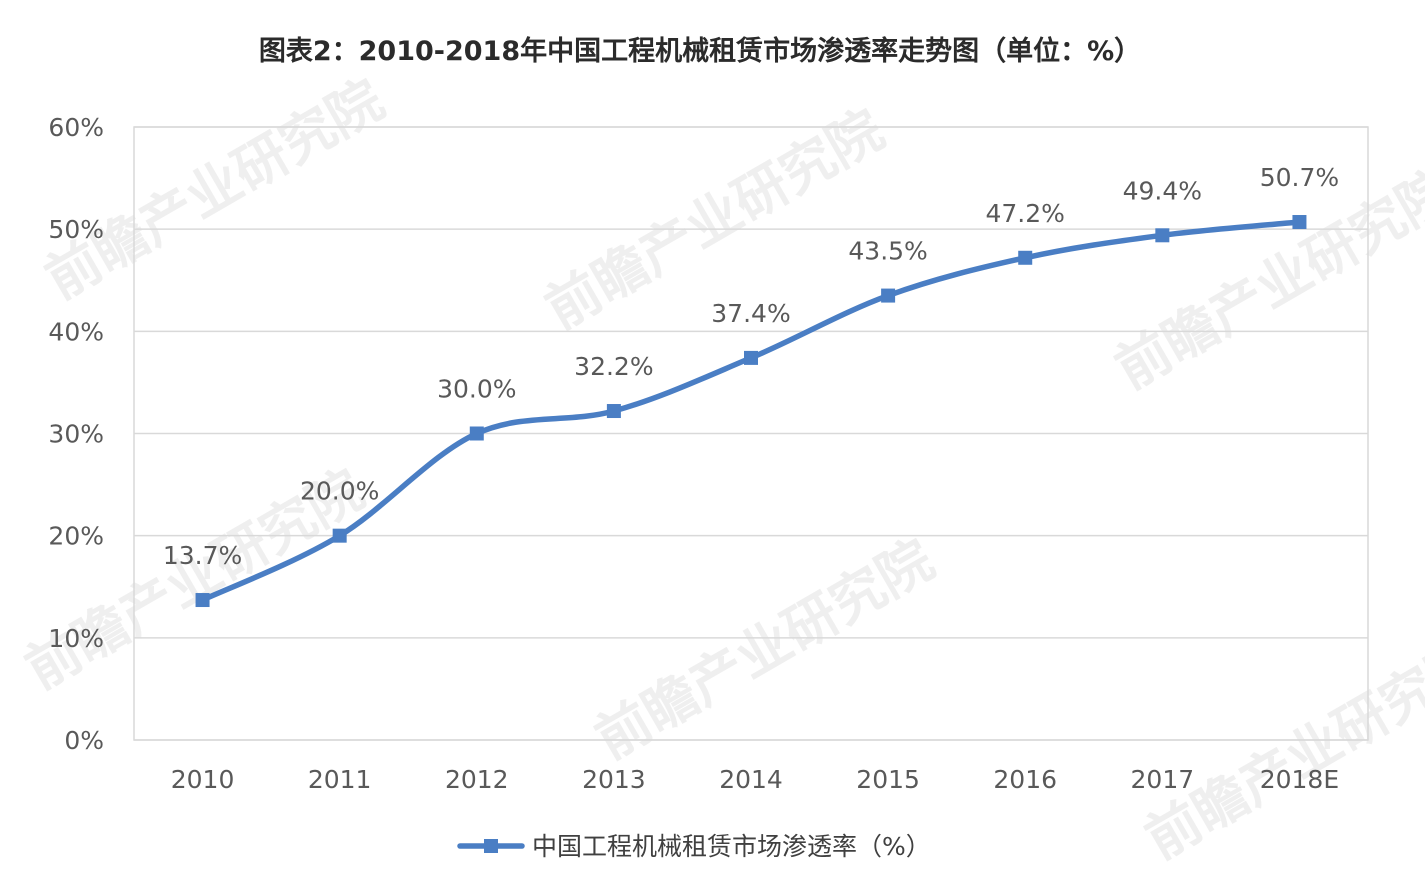 This screenshot has width=1425, height=883. I want to click on y-tick-label: 60%, so click(76, 127).